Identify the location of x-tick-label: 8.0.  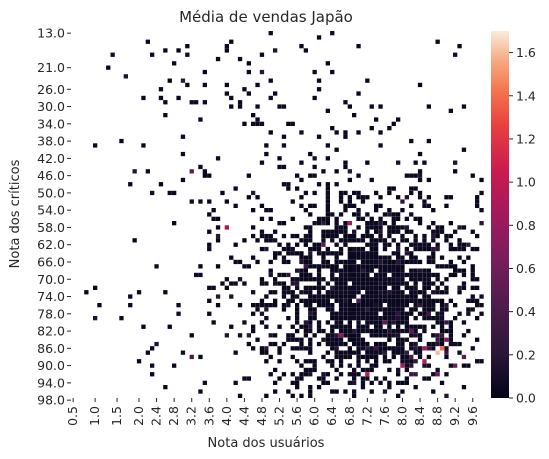
(401, 416).